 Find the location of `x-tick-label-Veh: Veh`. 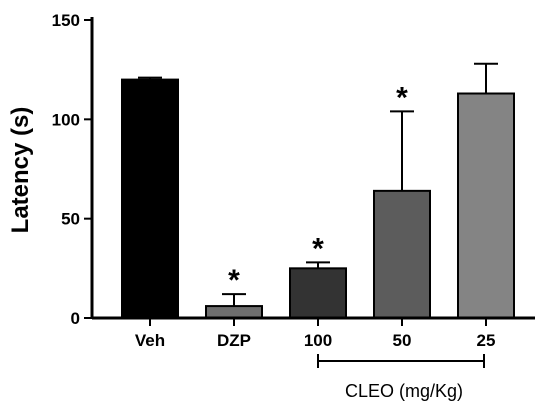

x-tick-label-Veh: Veh is located at coordinates (150, 340).